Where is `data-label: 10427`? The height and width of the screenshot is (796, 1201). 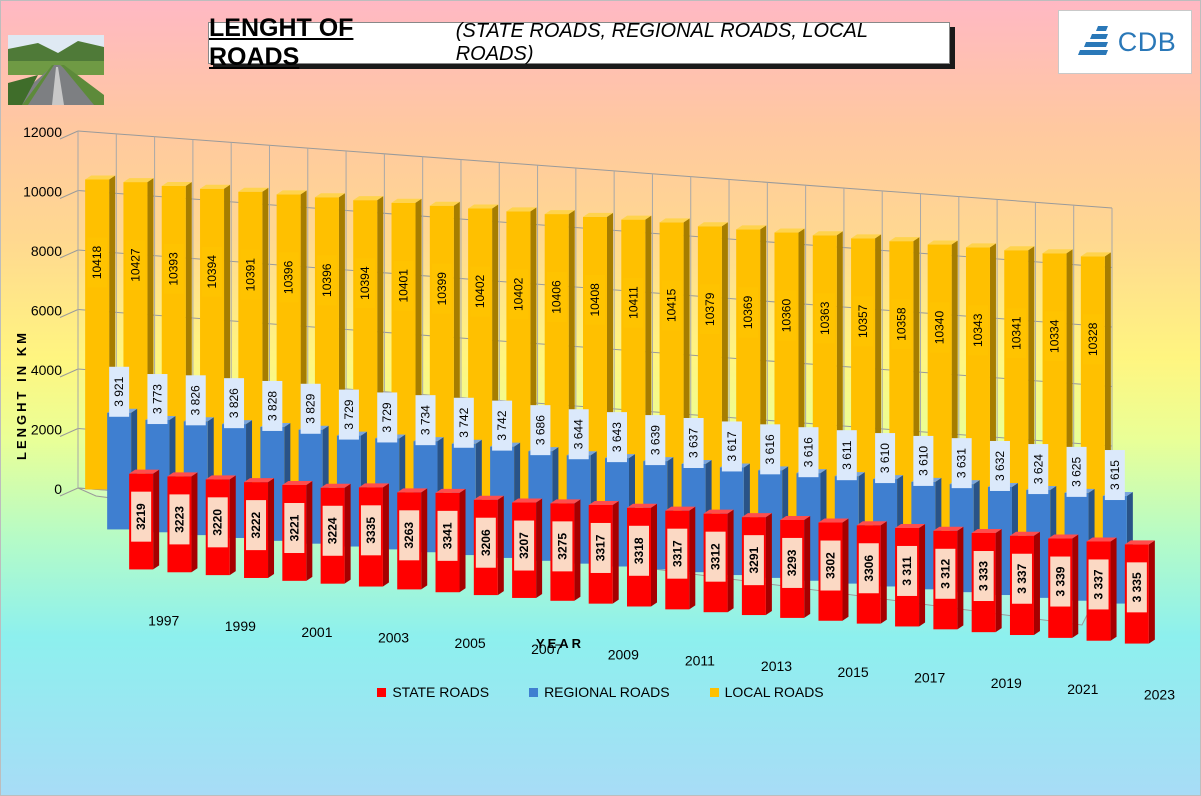
data-label: 10427 is located at coordinates (135, 265).